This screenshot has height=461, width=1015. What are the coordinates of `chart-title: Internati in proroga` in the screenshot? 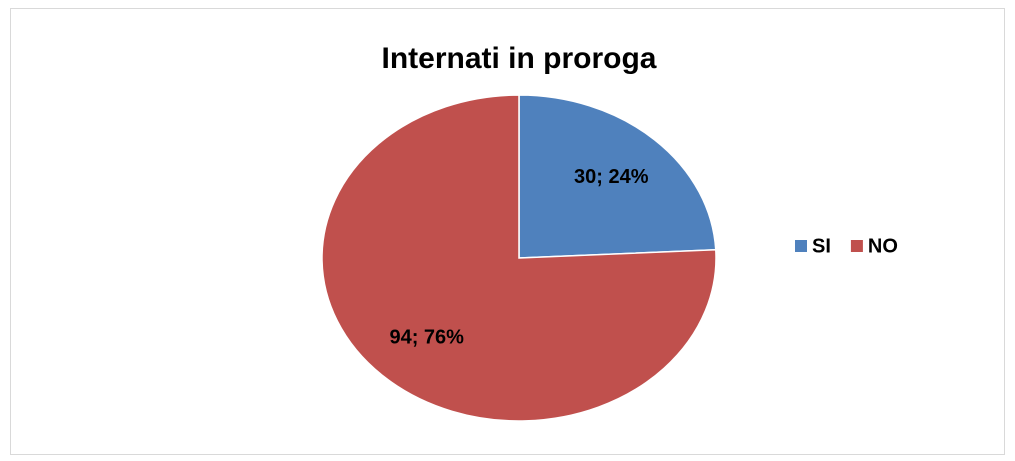 It's located at (518, 58).